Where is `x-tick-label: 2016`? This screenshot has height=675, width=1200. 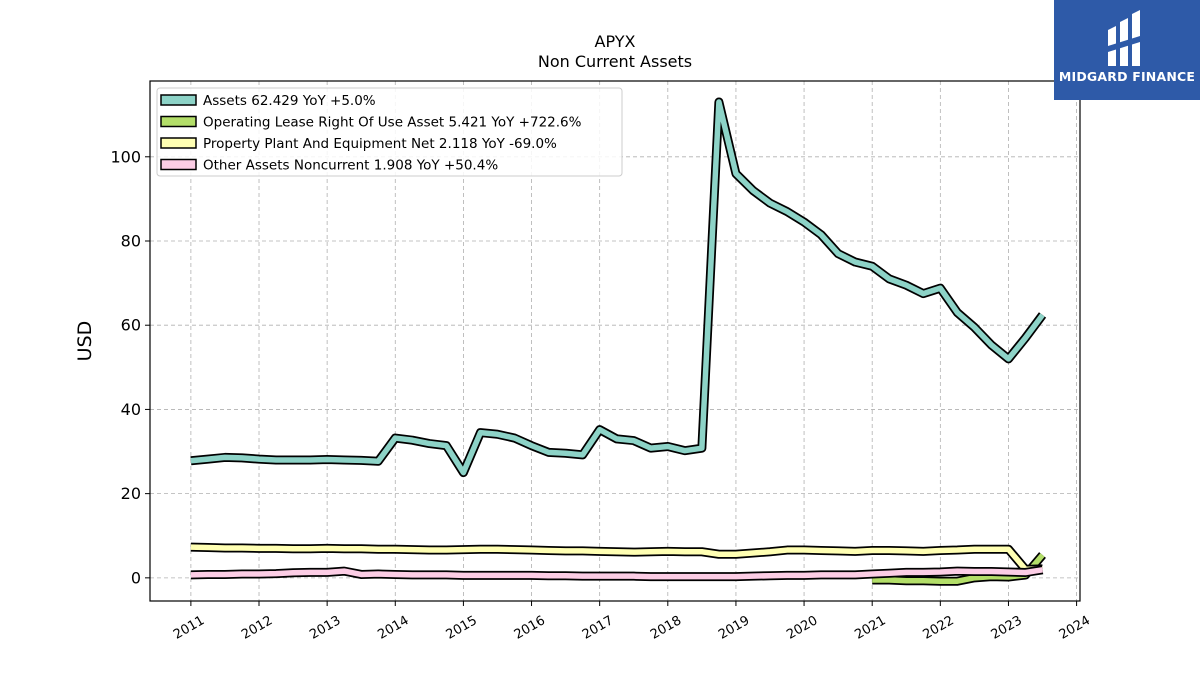
x-tick-label: 2016 is located at coordinates (530, 628).